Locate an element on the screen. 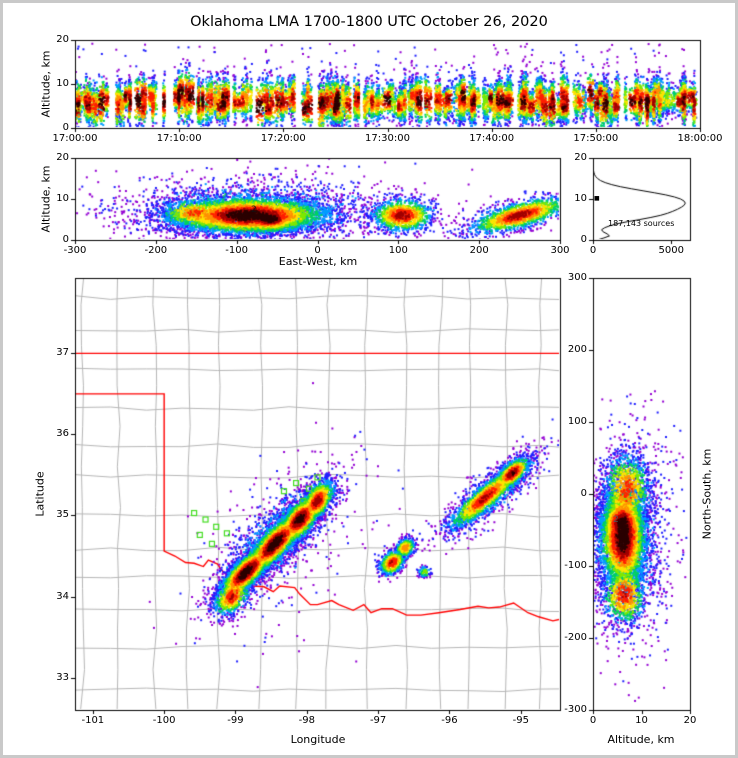 The height and width of the screenshot is (758, 738). x-tick-label: -95 is located at coordinates (520, 720).